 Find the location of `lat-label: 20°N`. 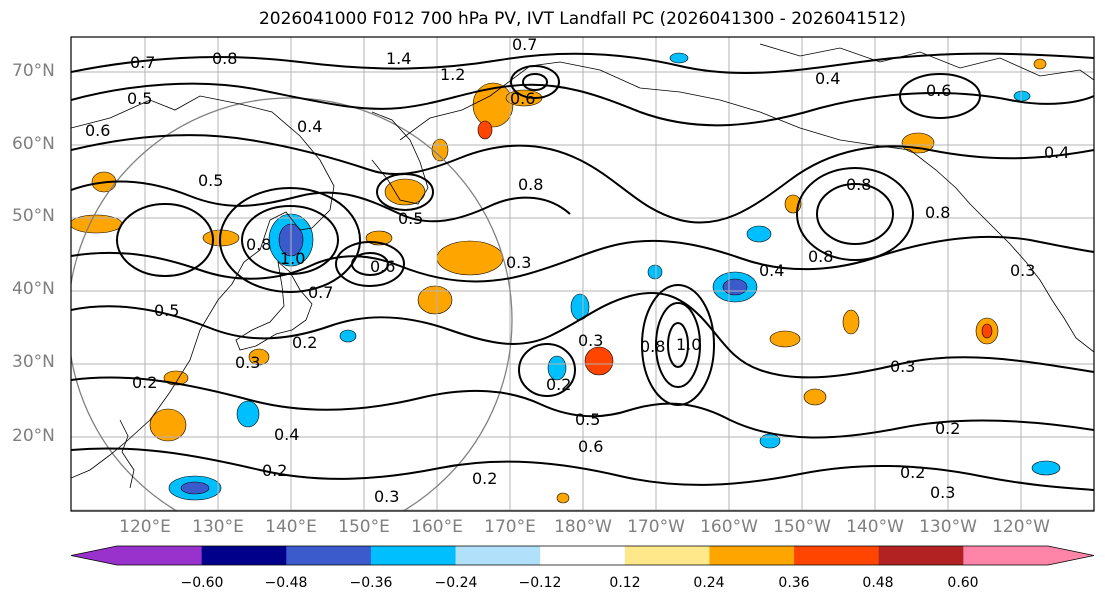

lat-label: 20°N is located at coordinates (33, 436).